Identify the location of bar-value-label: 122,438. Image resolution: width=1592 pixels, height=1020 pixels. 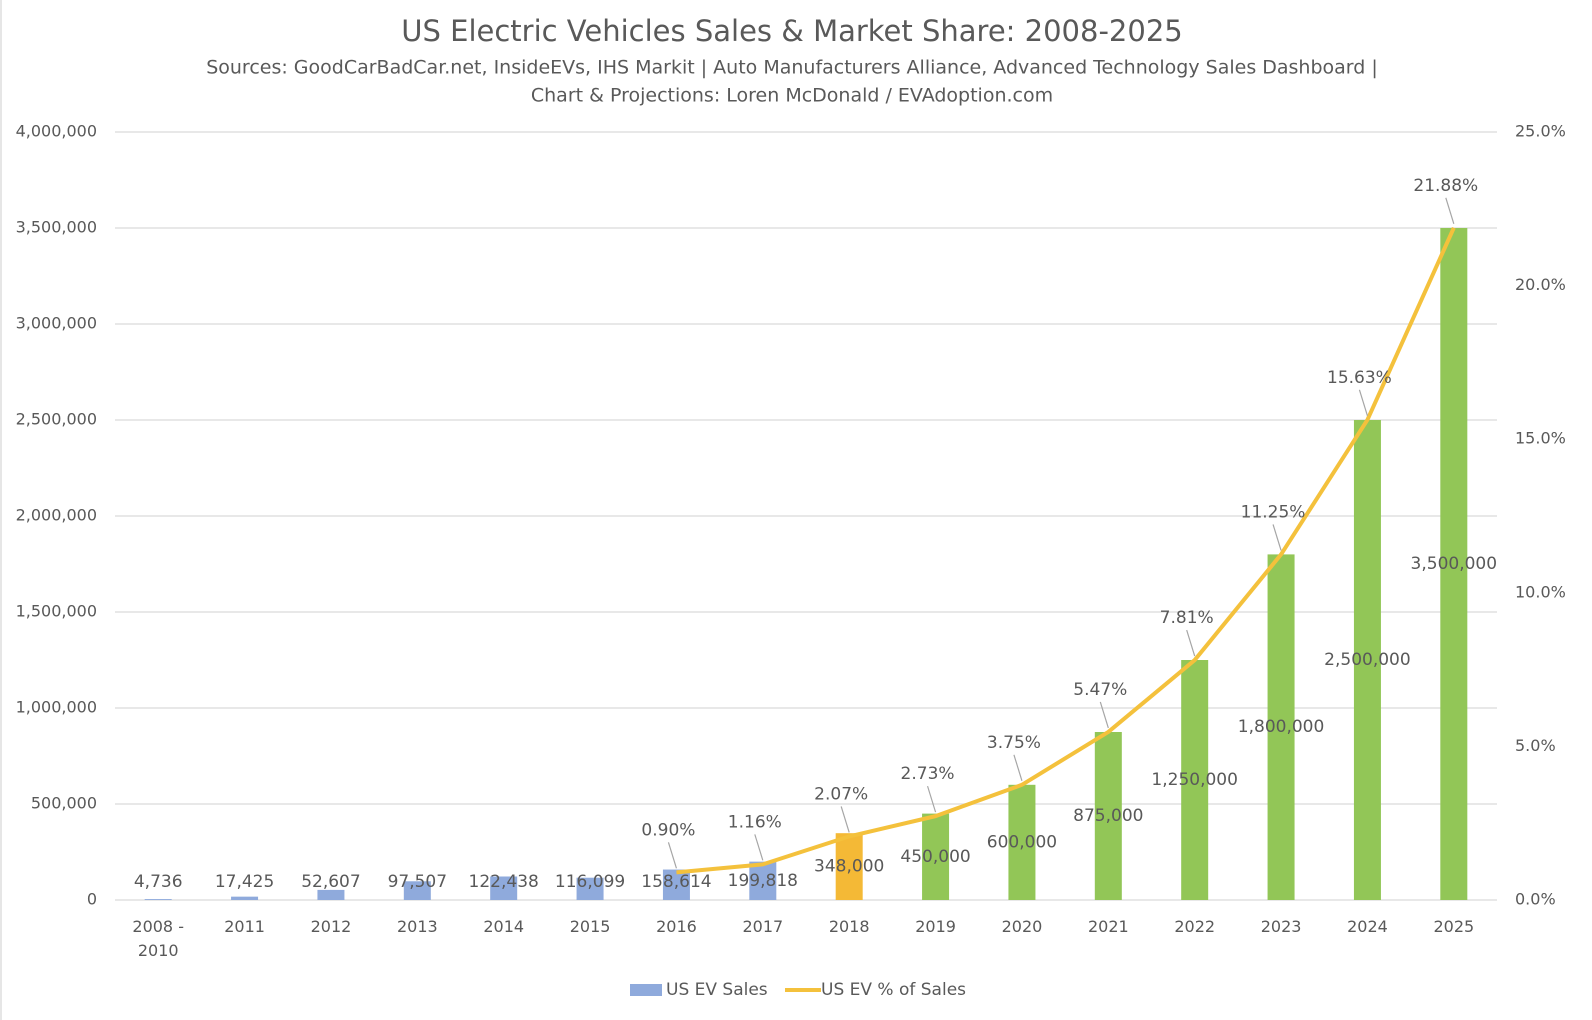
(504, 882).